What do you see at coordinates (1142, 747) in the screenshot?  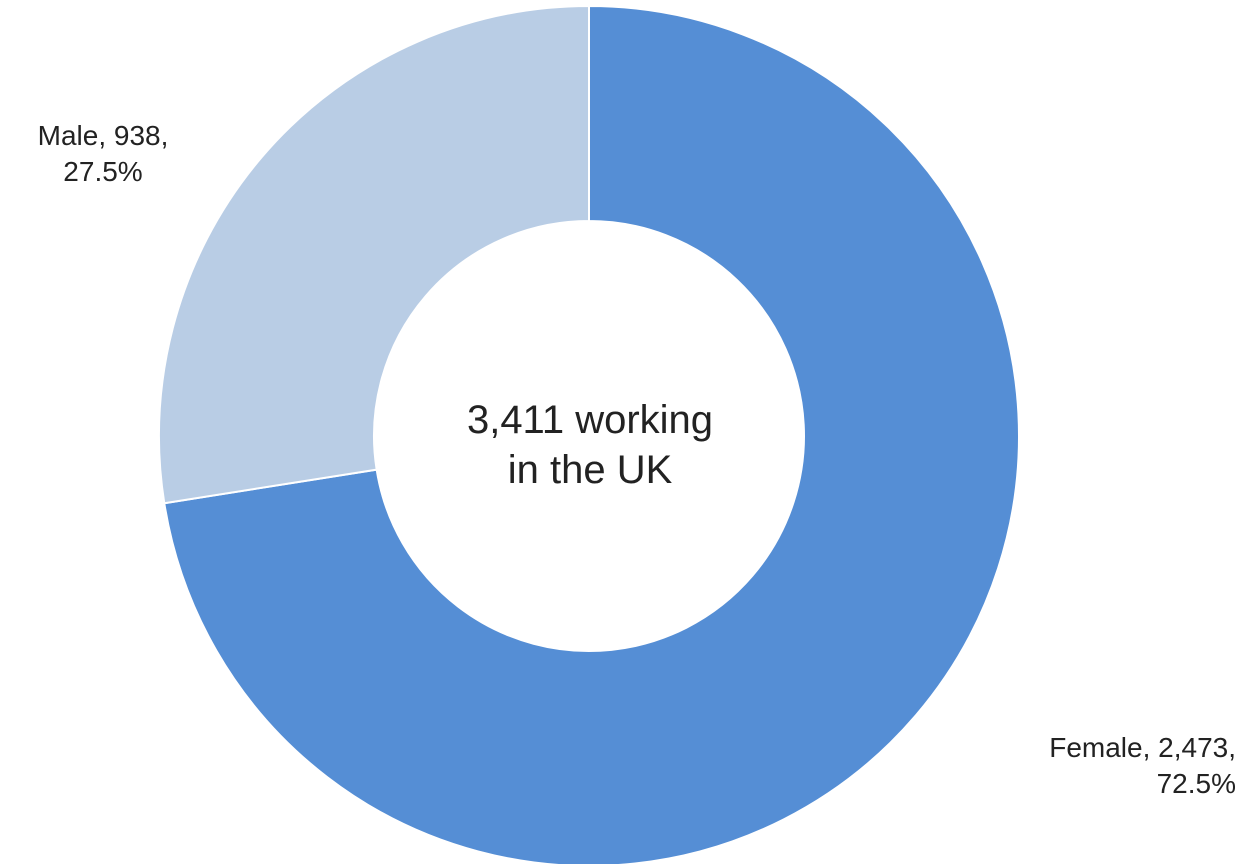 I see `data-label-female-line1: Female, 2,473,` at bounding box center [1142, 747].